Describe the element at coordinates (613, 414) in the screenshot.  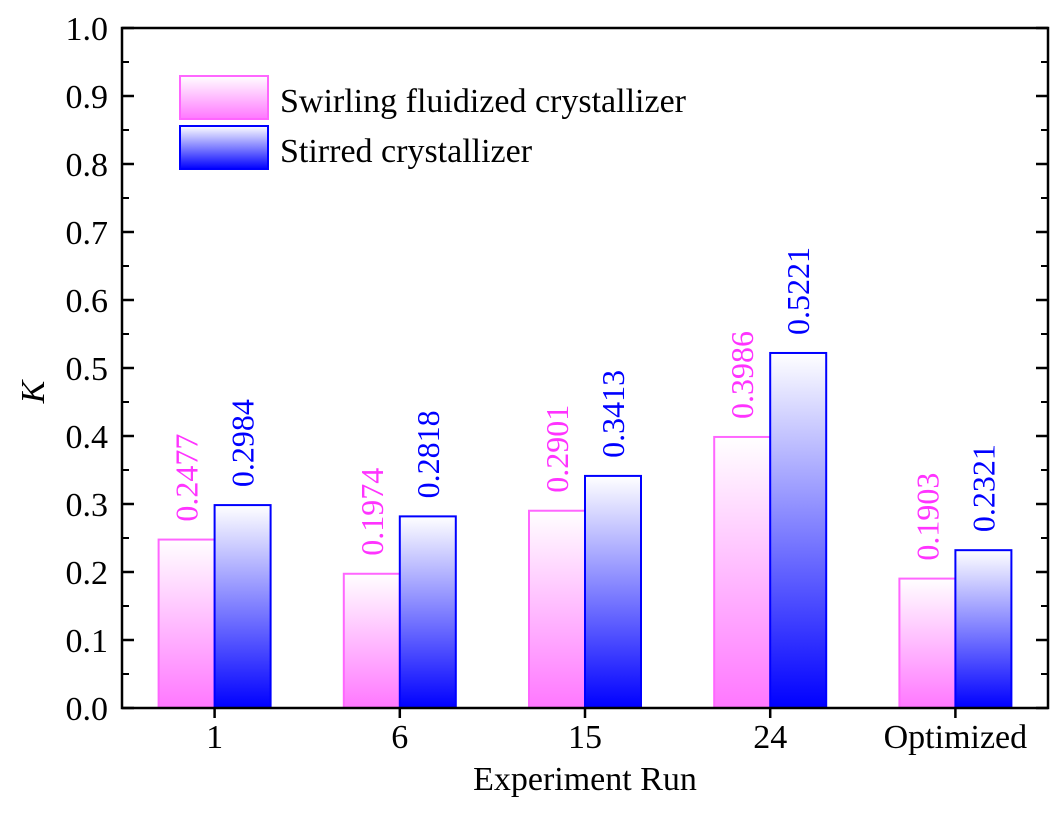
I see `data-label: 0.3413` at that location.